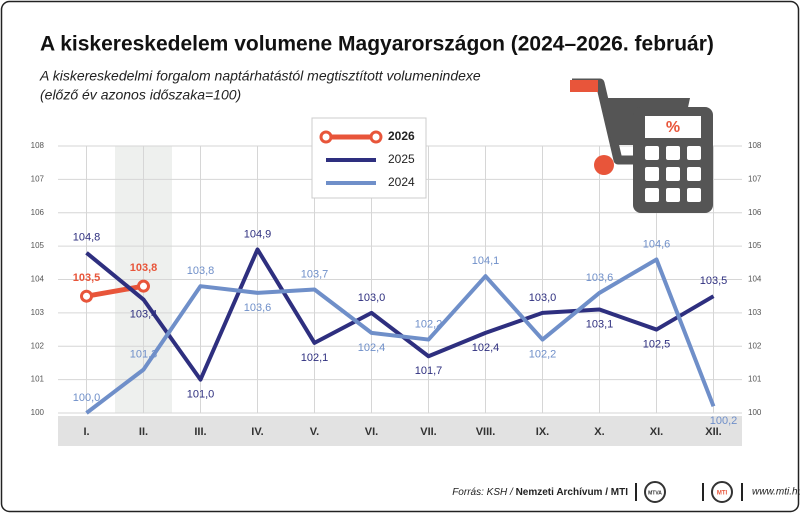 This screenshot has width=800, height=518. I want to click on y2-tick-label: 106, so click(755, 212).